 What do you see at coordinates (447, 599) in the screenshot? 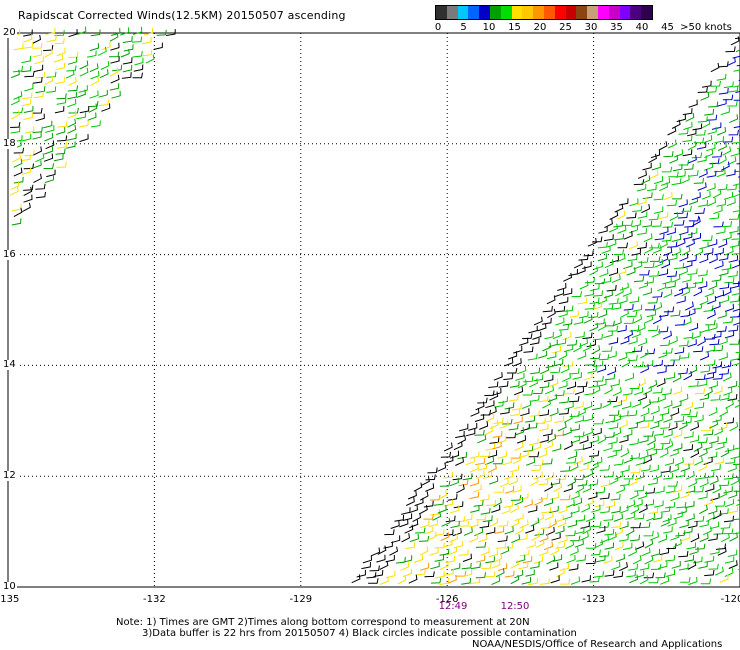
I see `x-tick-label: -126` at bounding box center [447, 599].